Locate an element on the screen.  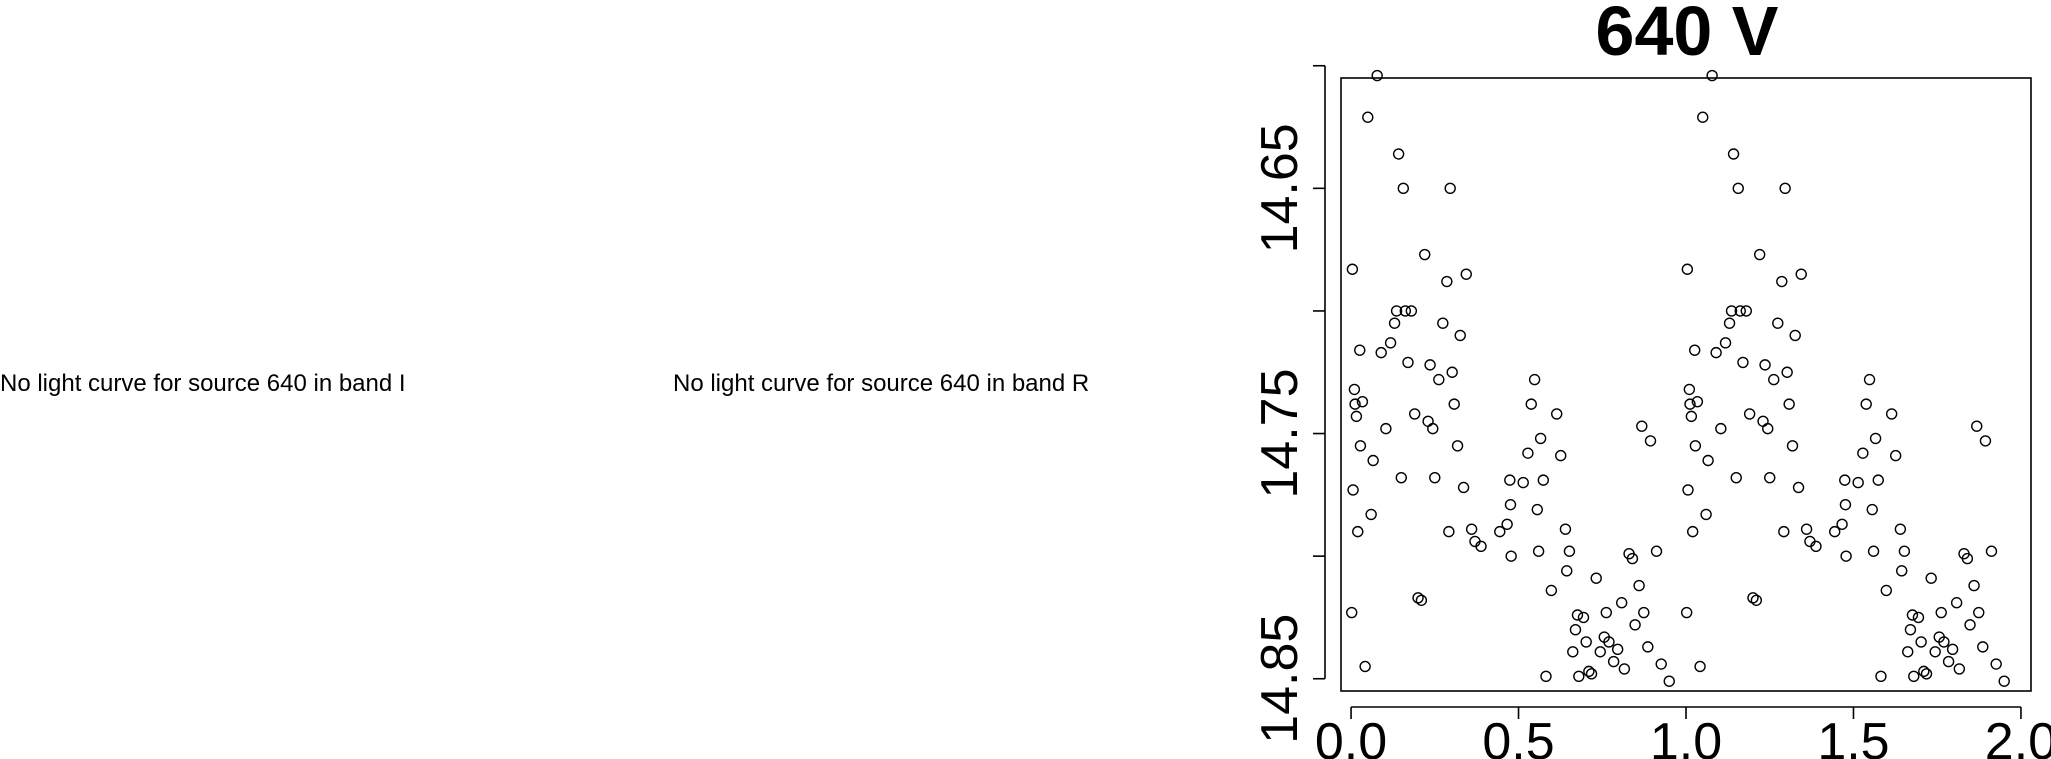
y-tick-label: 14.85 is located at coordinates (1280, 679).